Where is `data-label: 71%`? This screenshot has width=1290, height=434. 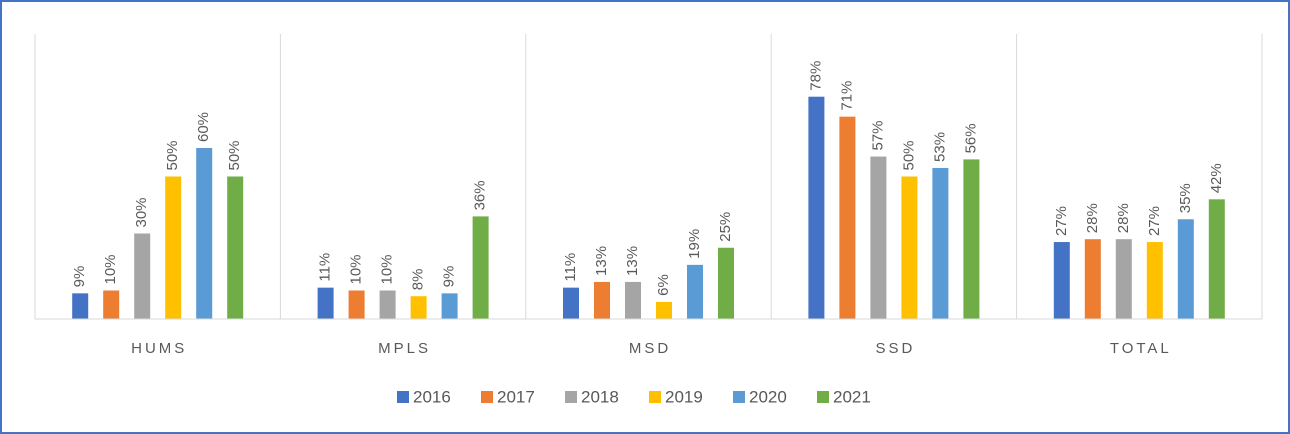 data-label: 71% is located at coordinates (846, 96).